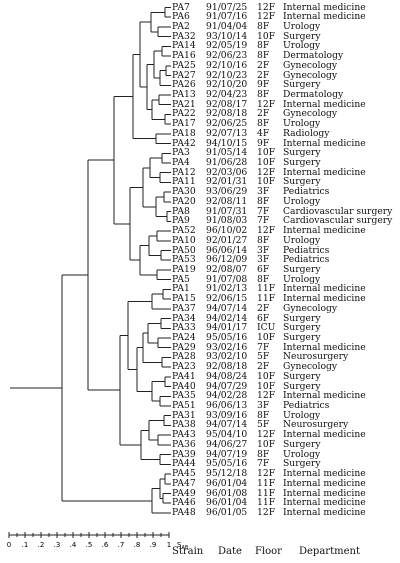  I want to click on scale-tick-label: .9, so click(153, 545).